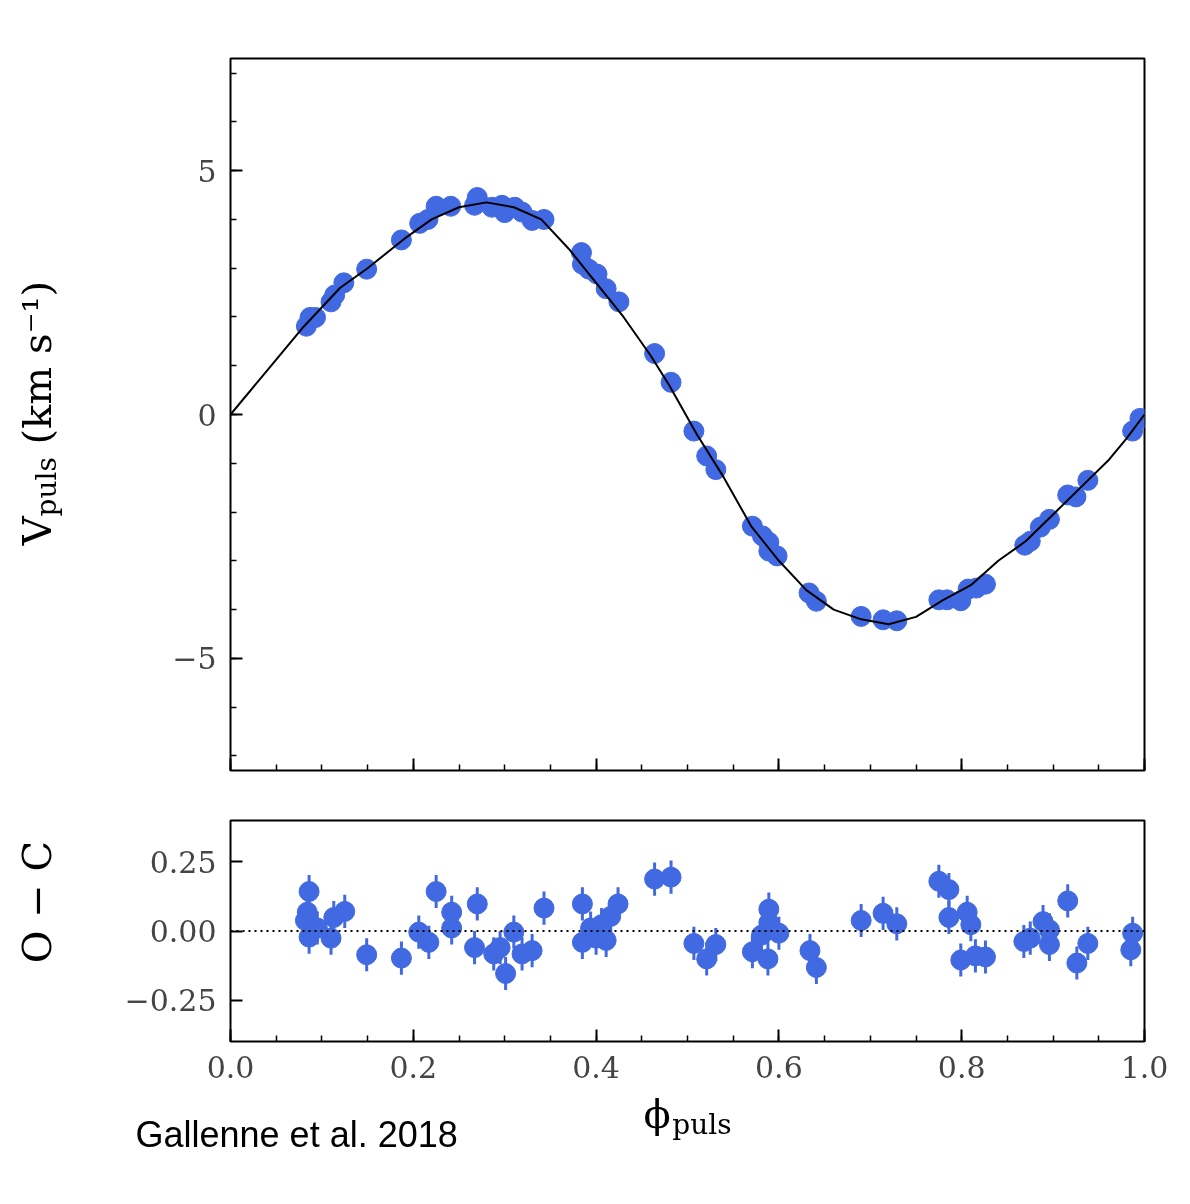 This screenshot has width=1190, height=1204. What do you see at coordinates (230, 1067) in the screenshot?
I see `x-tick-label: 0.0` at bounding box center [230, 1067].